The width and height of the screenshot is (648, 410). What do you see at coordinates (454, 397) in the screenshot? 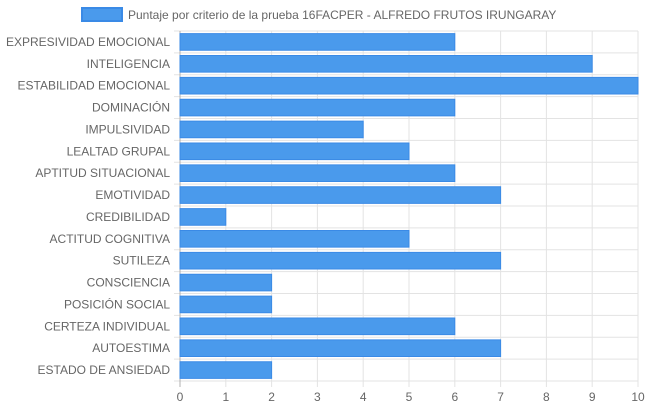
I see `x-tick-label: 6` at bounding box center [454, 397].